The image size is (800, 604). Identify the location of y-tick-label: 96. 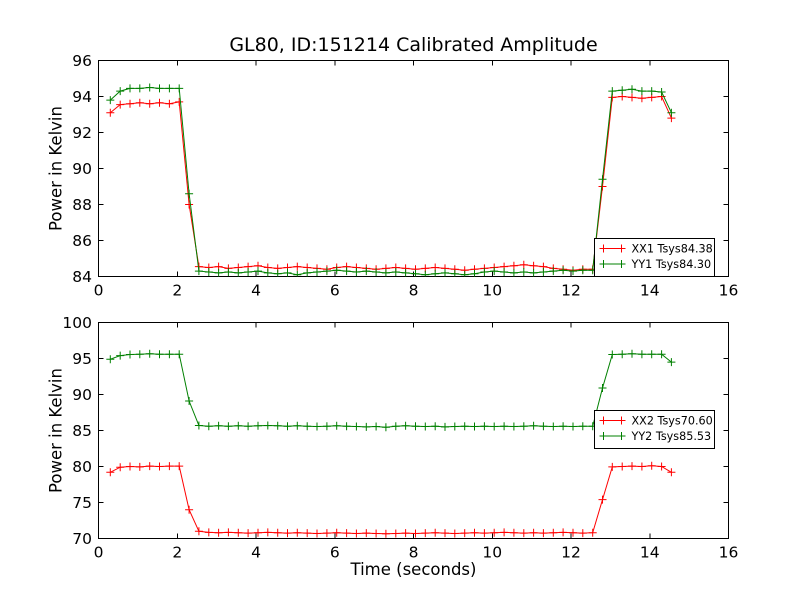
(82, 61).